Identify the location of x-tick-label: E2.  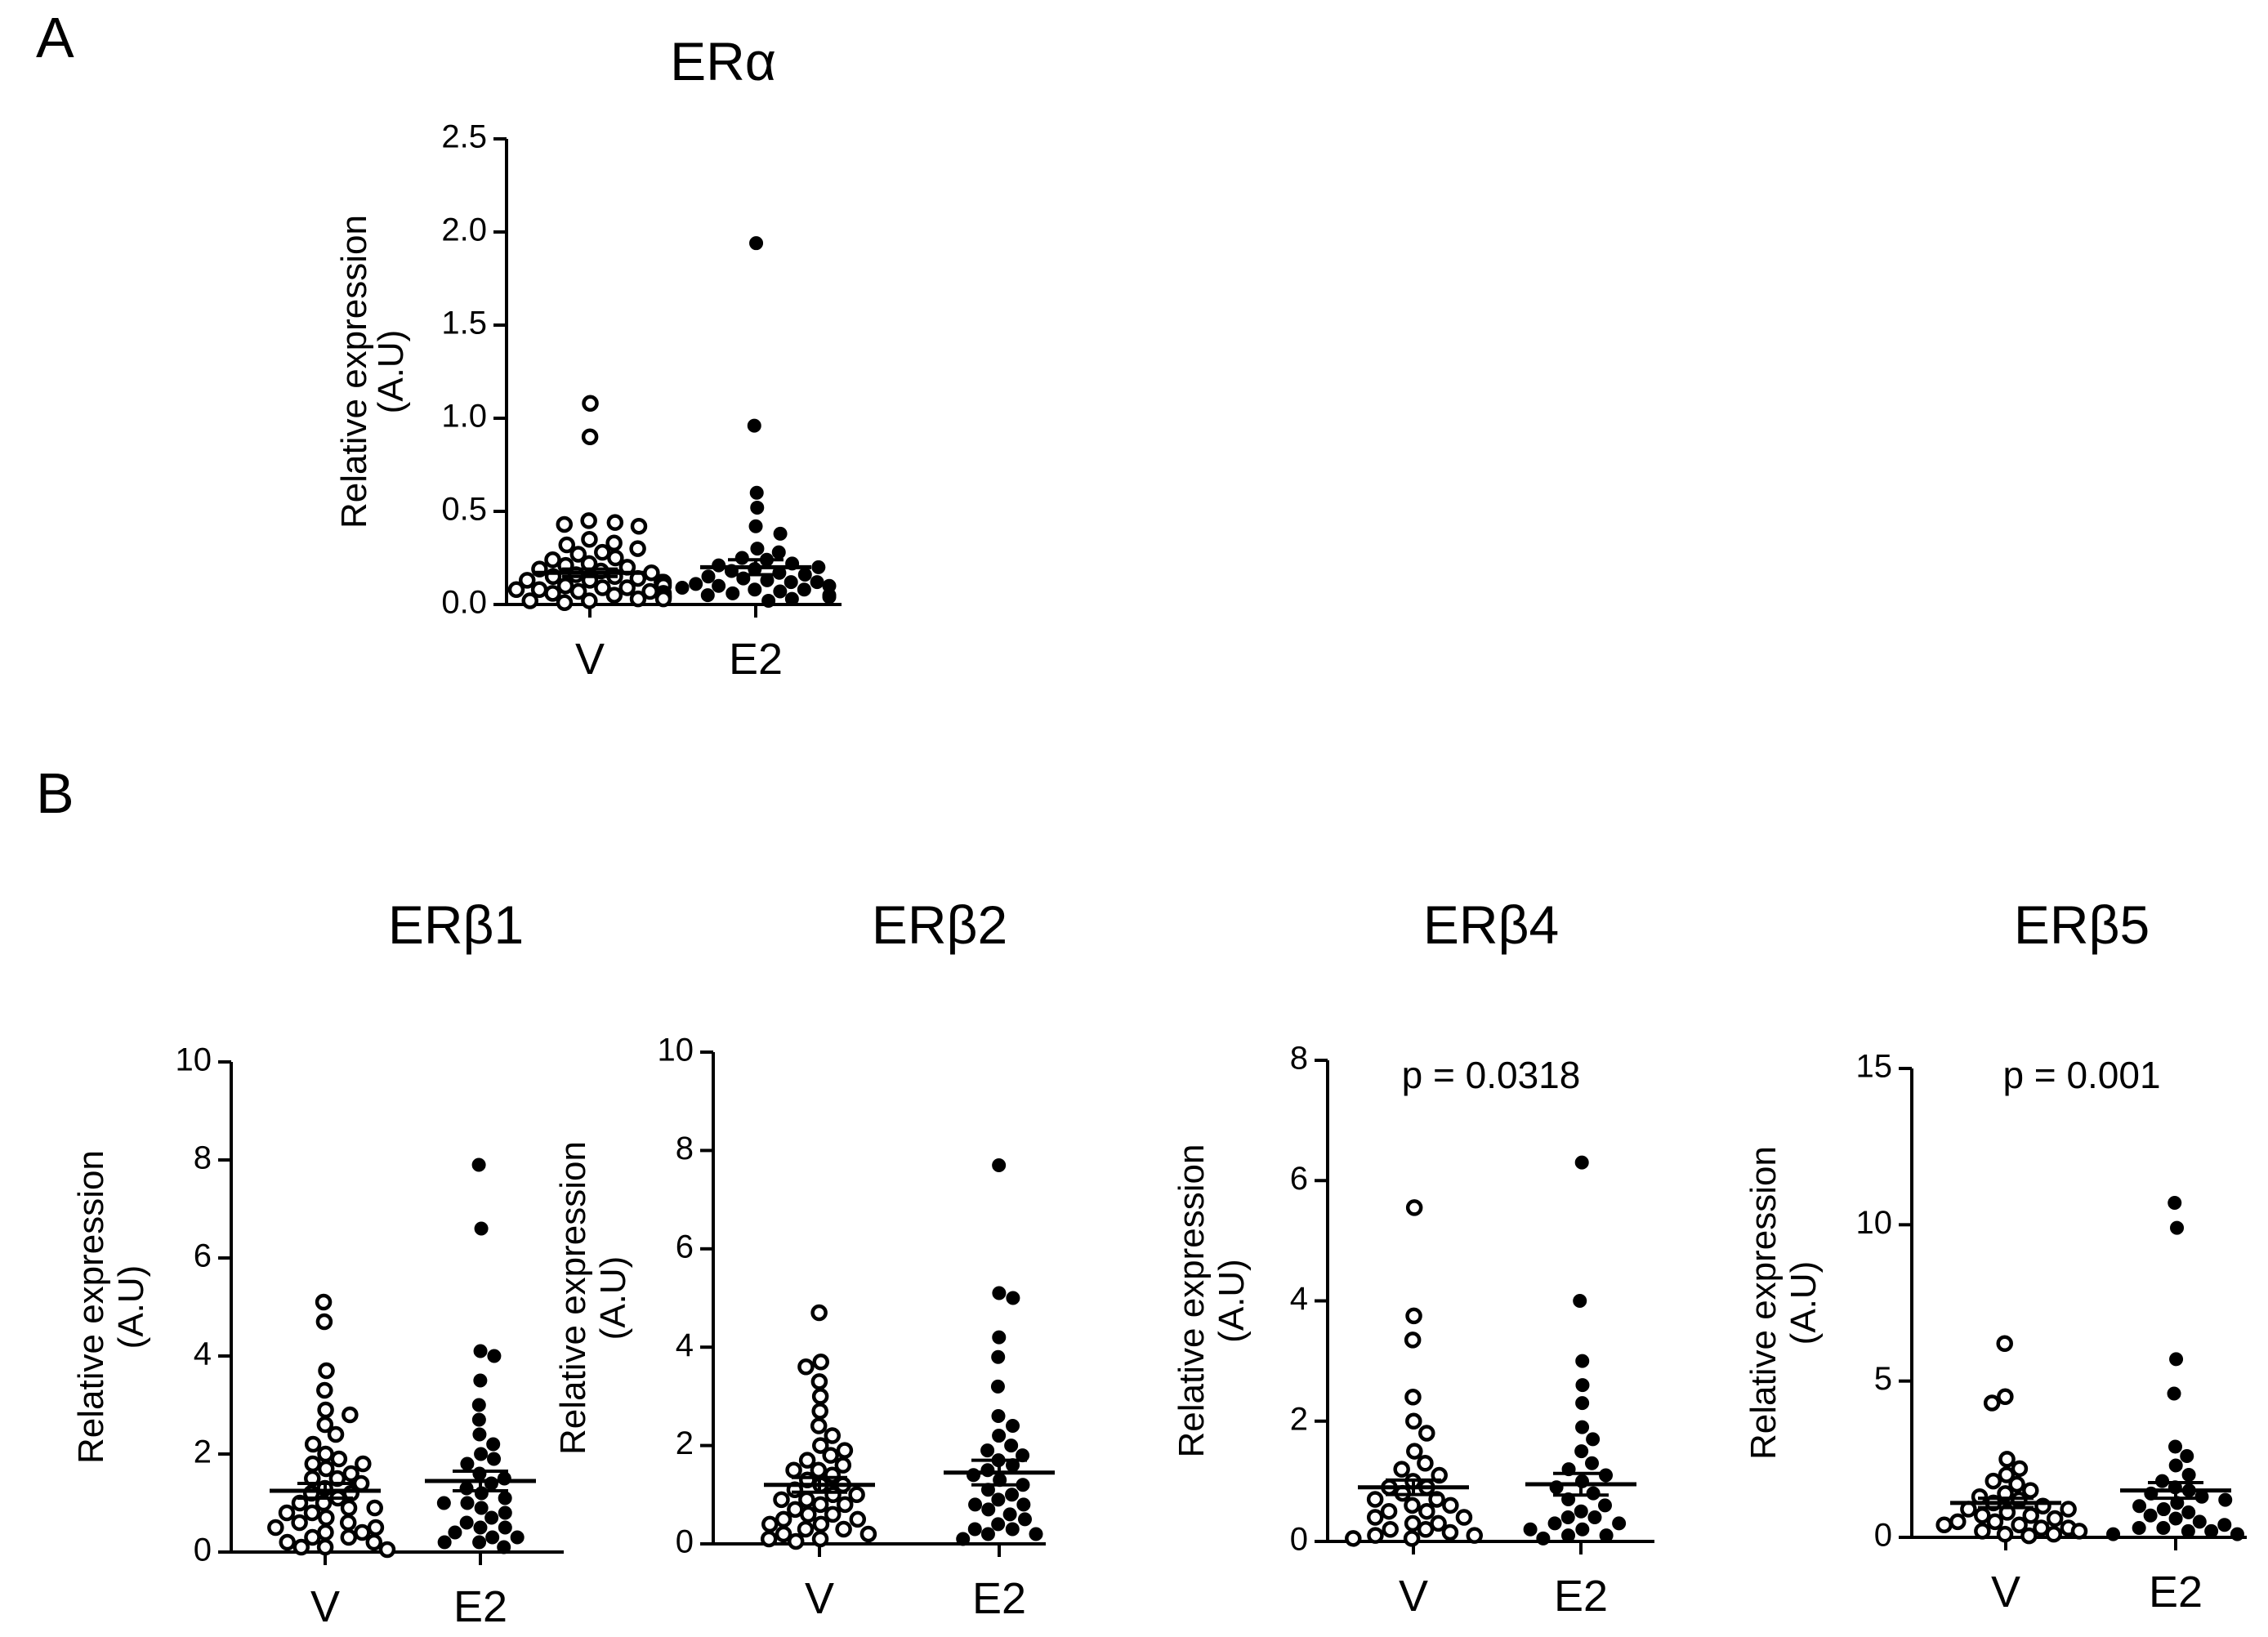
(1581, 1596).